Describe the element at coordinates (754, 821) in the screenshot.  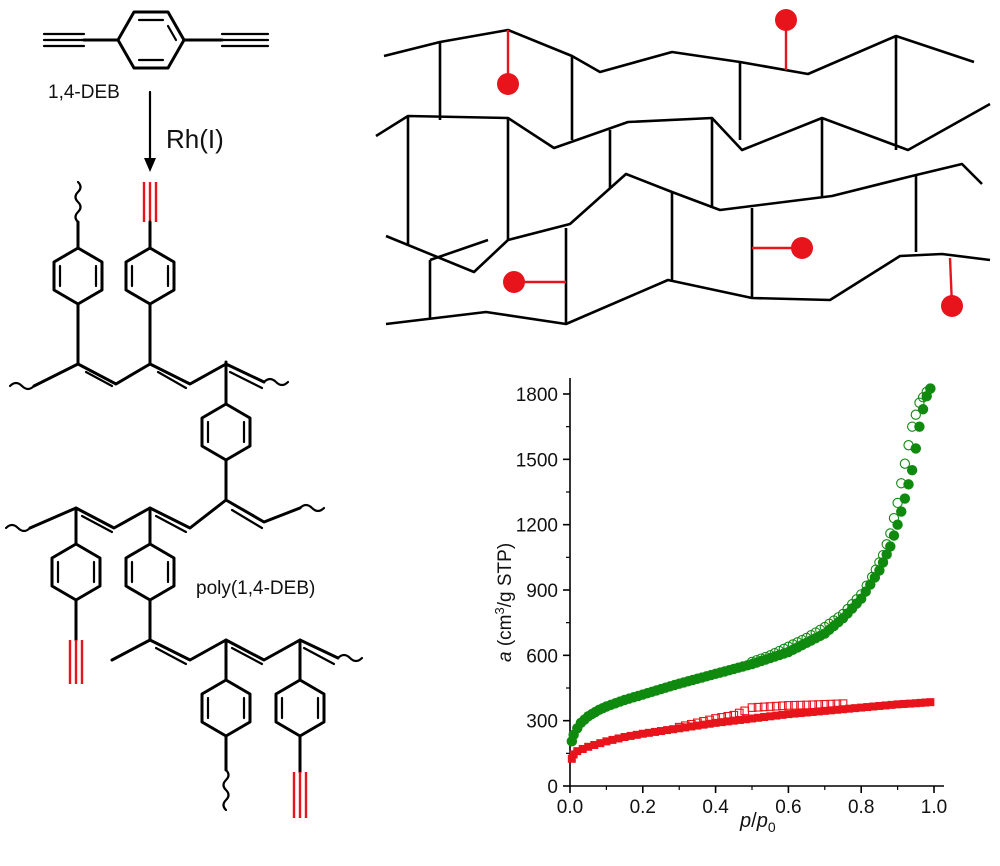
I see `x-axis-label-sep: /` at that location.